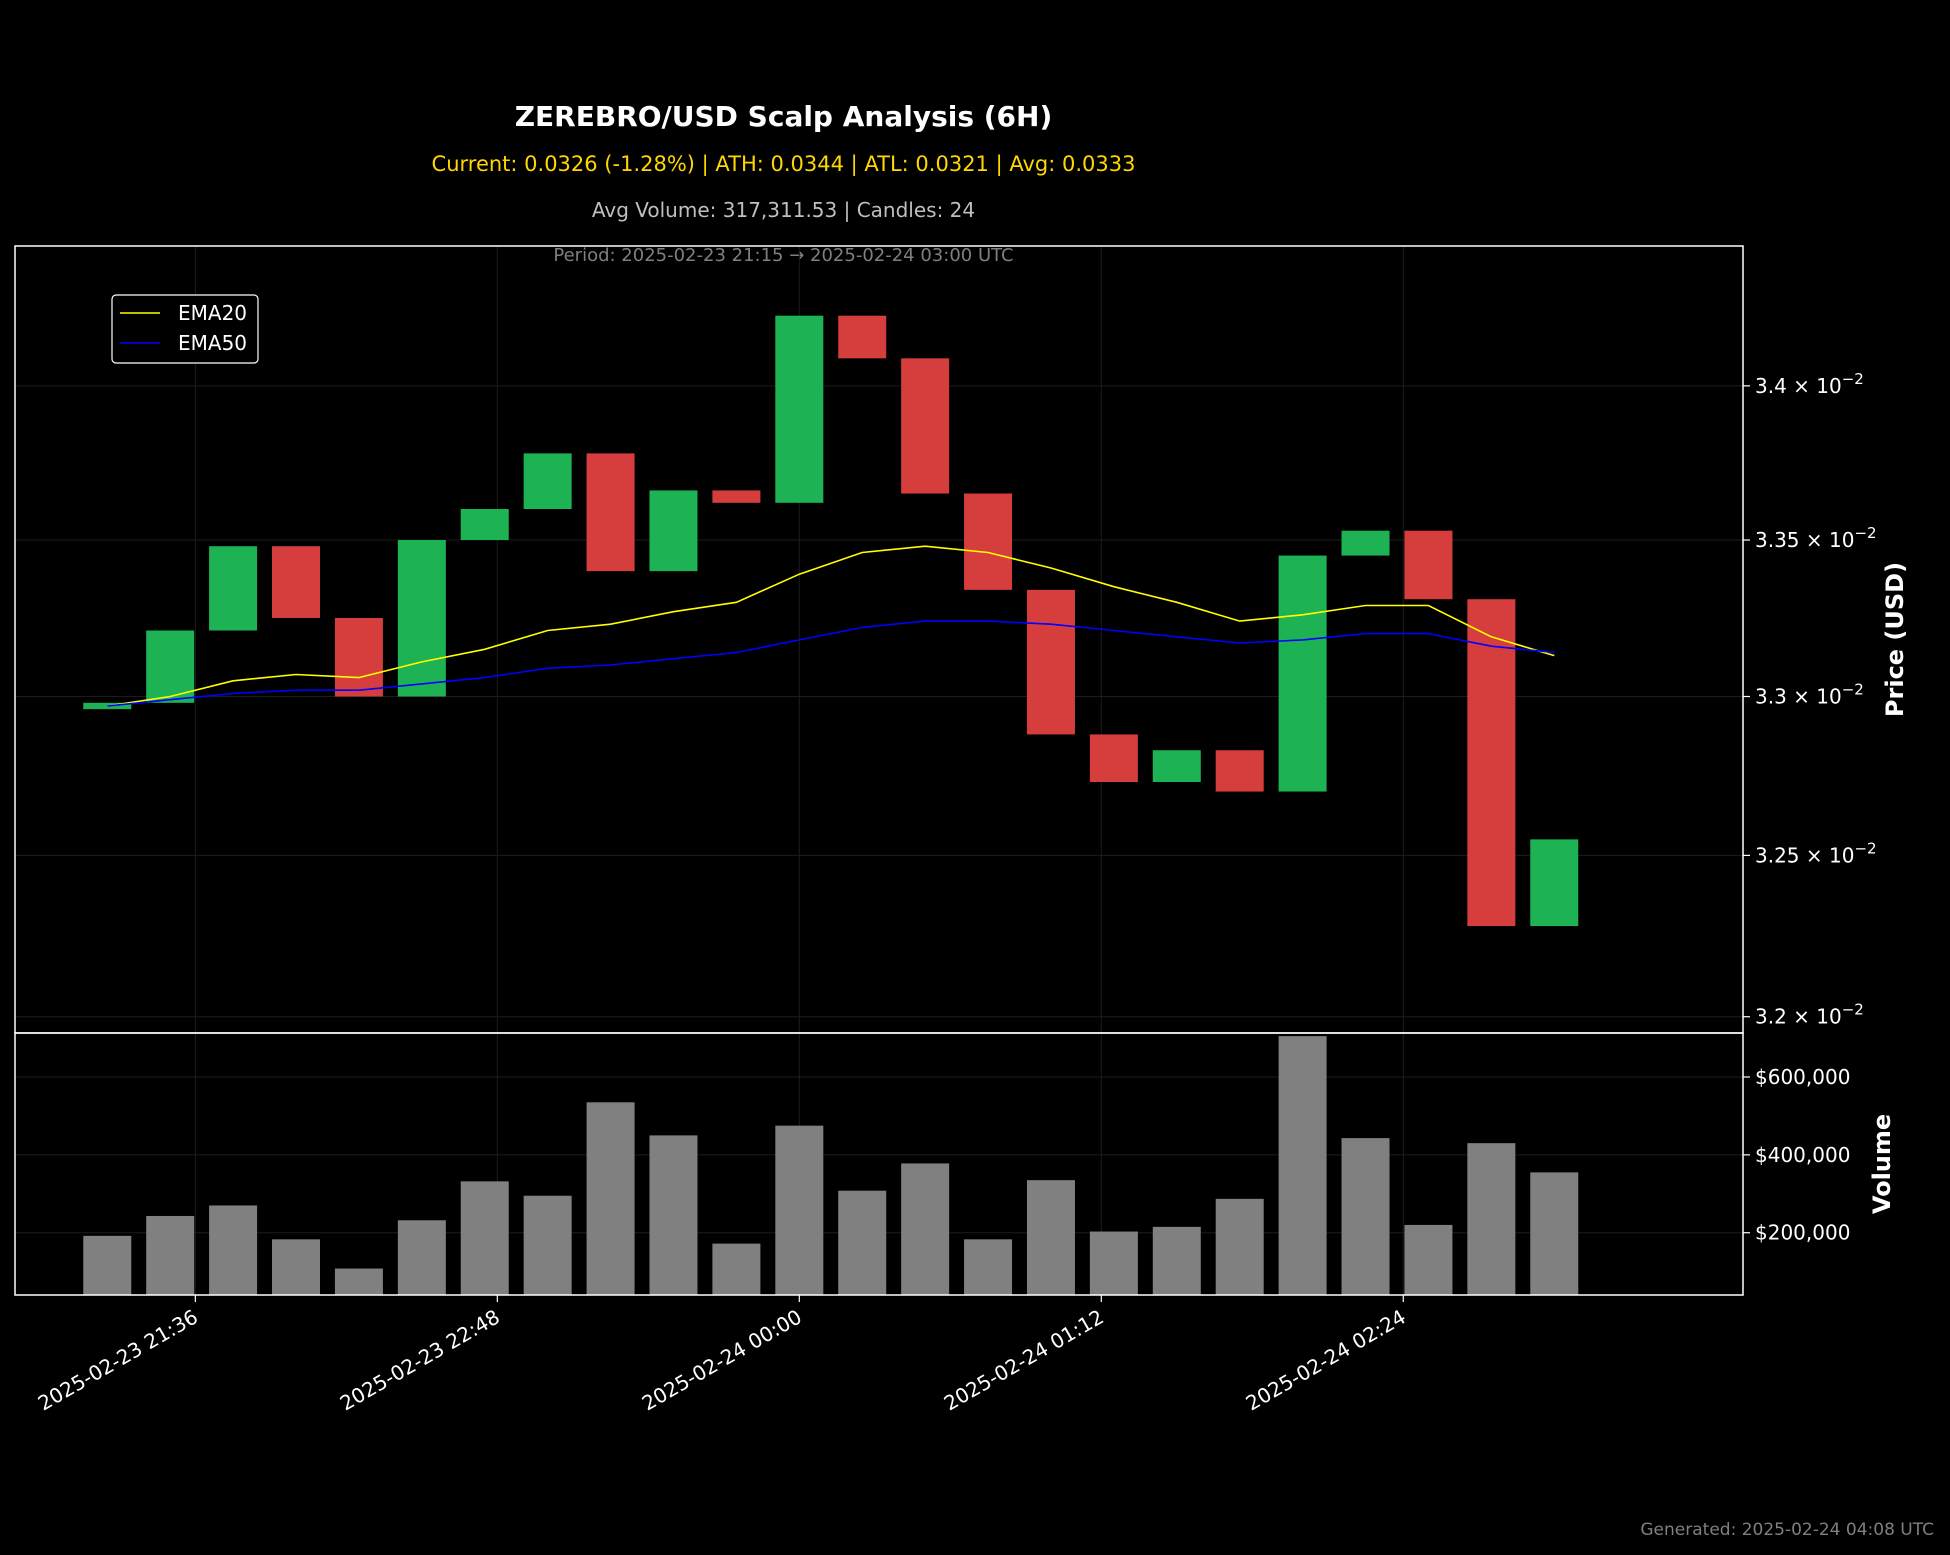 The width and height of the screenshot is (1950, 1555). I want to click on legend: EMA20 EMA50, so click(185, 329).